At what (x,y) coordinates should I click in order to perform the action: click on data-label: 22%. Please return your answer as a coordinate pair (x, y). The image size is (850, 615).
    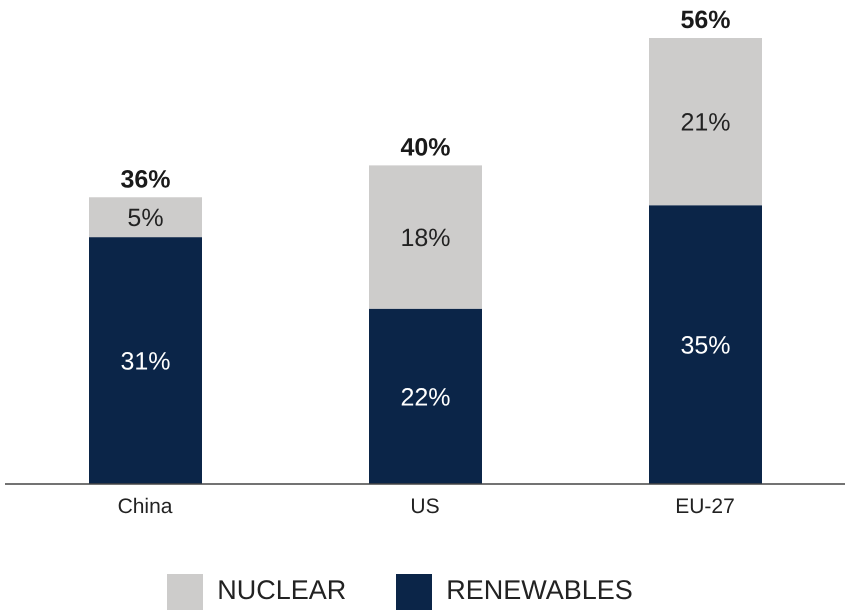
    Looking at the image, I should click on (425, 397).